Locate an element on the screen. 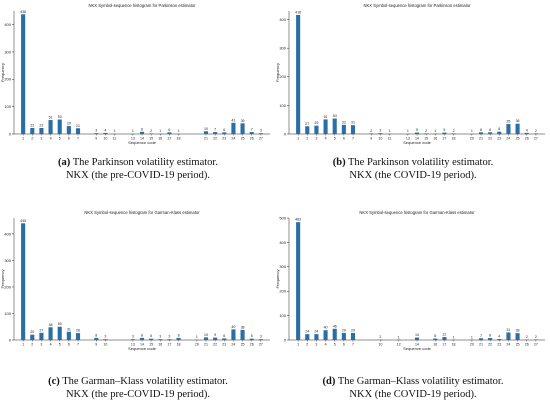  x-tick-label: 21 is located at coordinates (206, 345).